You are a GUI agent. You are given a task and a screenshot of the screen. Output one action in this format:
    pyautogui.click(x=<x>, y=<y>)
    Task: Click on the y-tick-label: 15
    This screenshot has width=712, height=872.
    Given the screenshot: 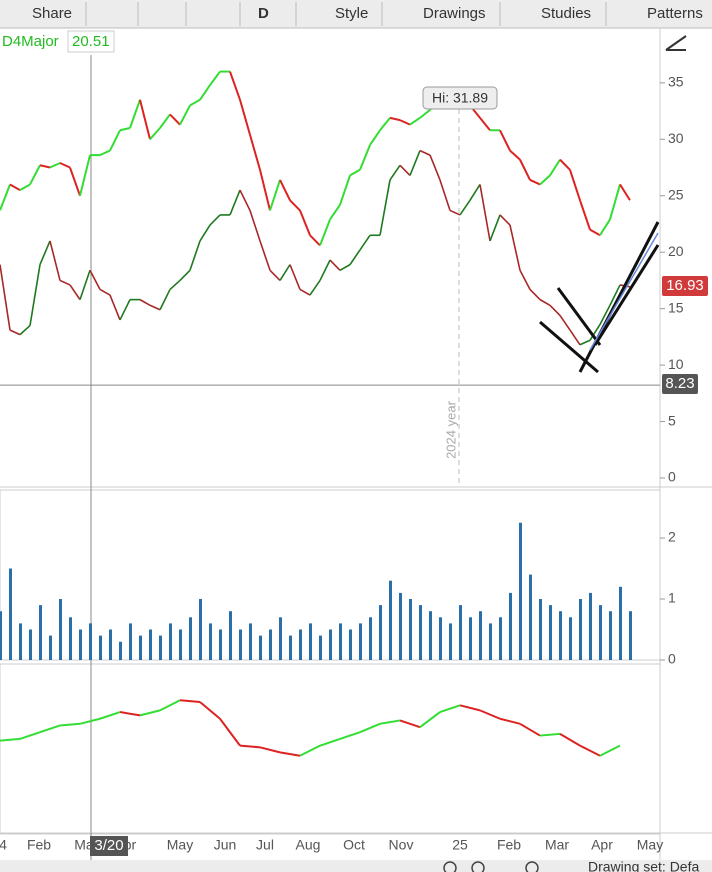 What is the action you would take?
    pyautogui.click(x=676, y=307)
    